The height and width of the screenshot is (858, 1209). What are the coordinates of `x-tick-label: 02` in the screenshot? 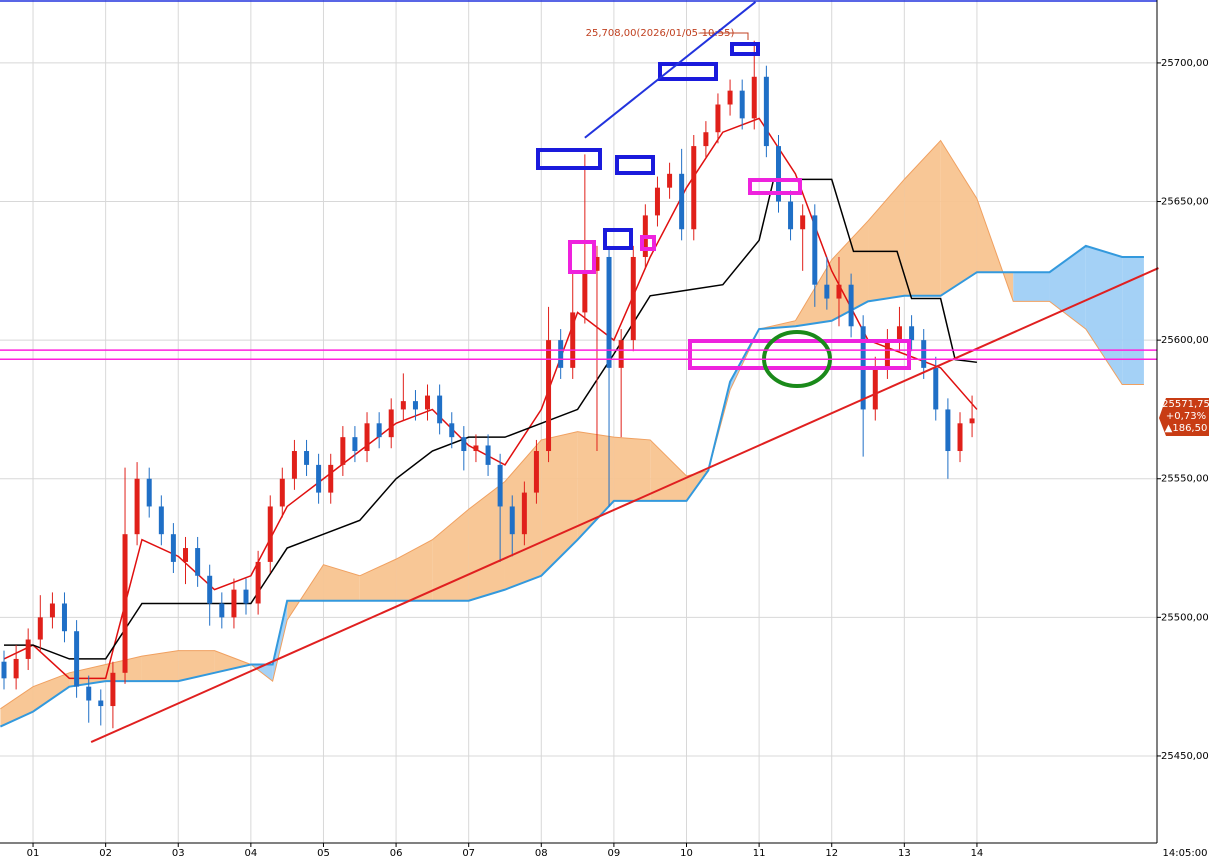 It's located at (105, 853).